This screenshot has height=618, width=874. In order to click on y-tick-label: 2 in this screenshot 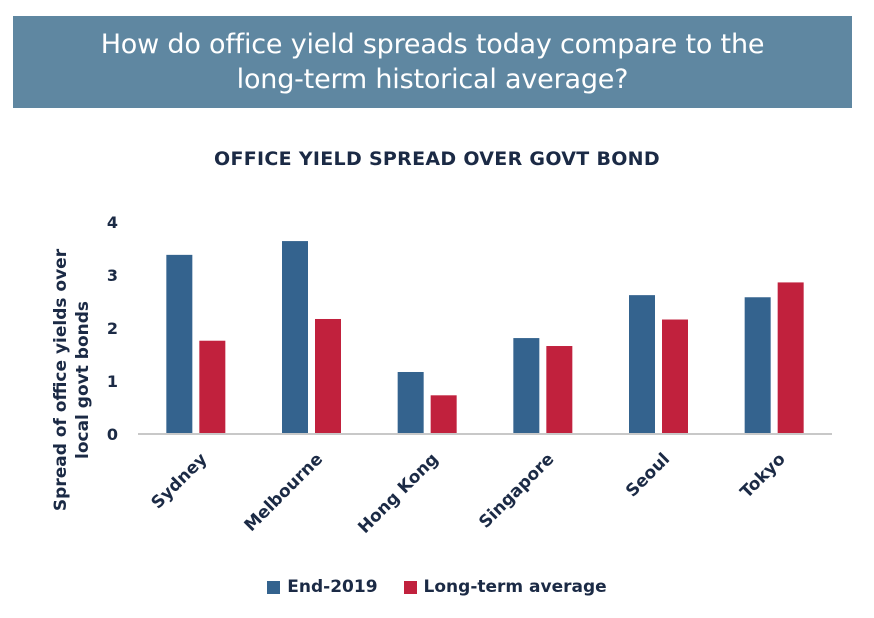, I will do `click(112, 328)`.